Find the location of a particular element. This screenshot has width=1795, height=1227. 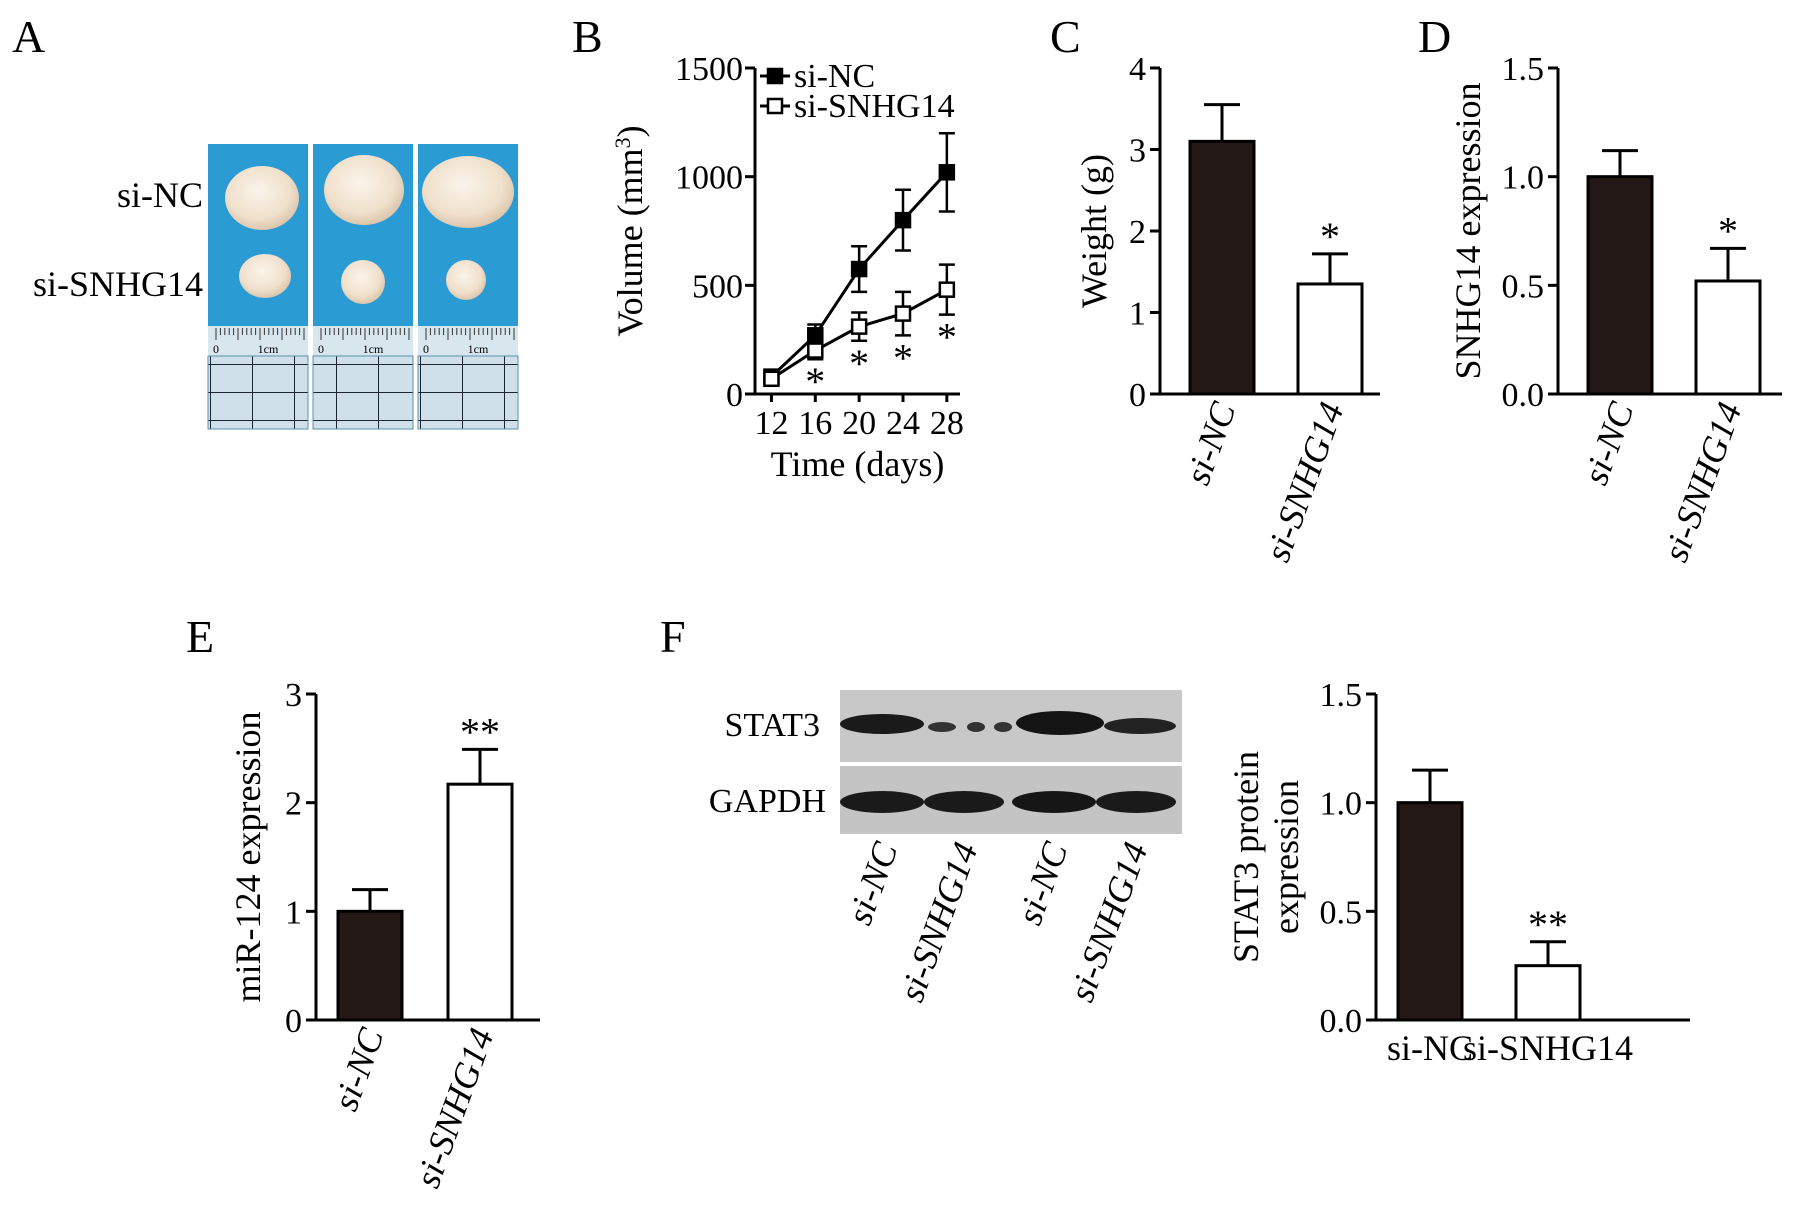

x-axis-title: Time (days) is located at coordinates (858, 464).